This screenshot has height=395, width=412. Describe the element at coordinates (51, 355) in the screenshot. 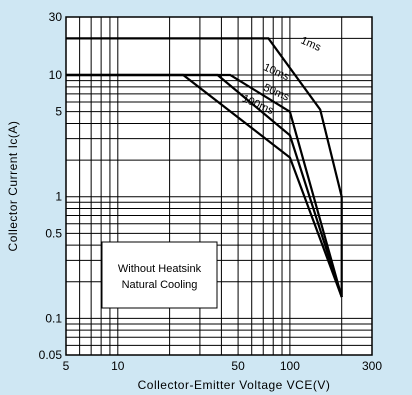

I see `y-tick-label: 0.05` at that location.